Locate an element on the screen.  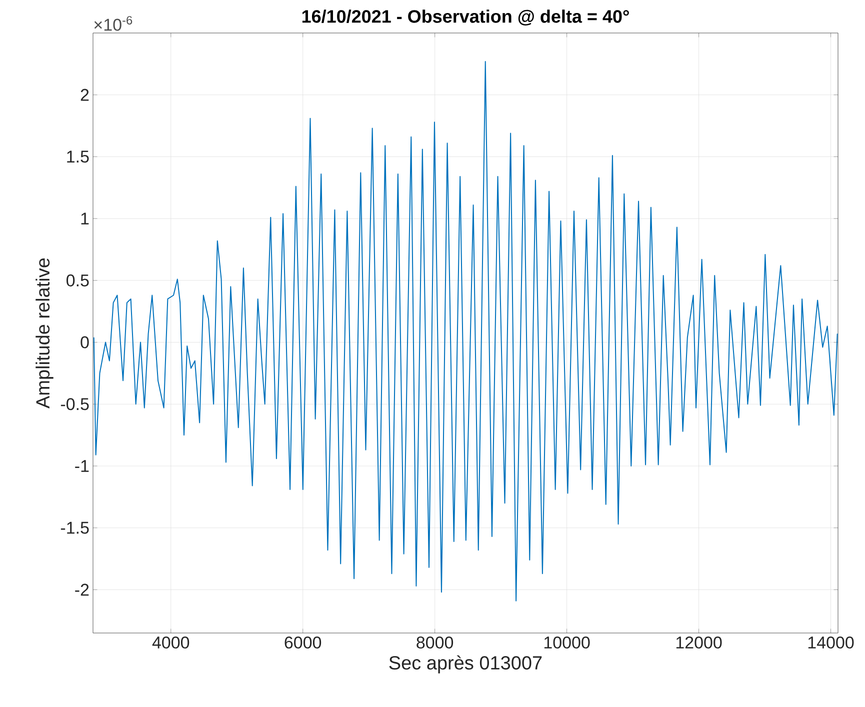
x-tick-label: 10000 is located at coordinates (567, 642).